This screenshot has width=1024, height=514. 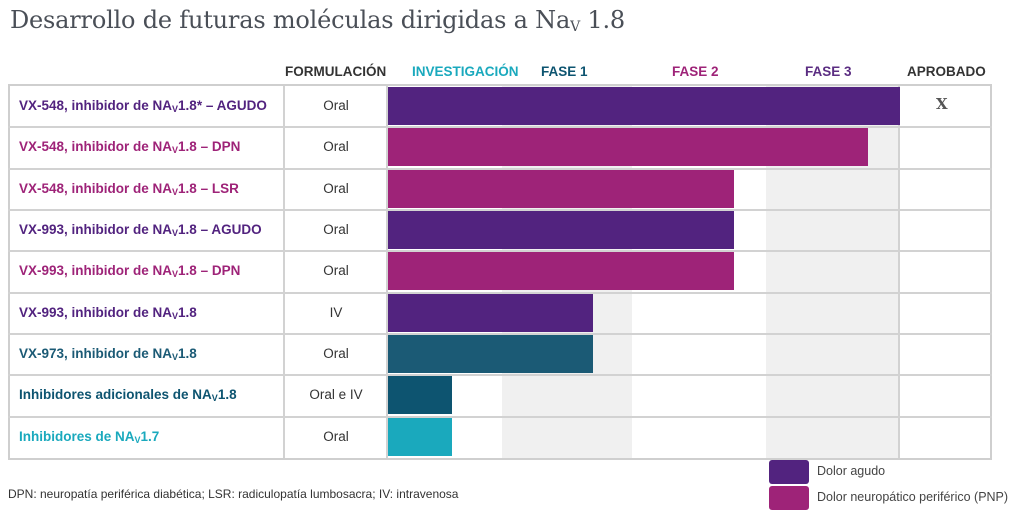 What do you see at coordinates (913, 497) in the screenshot?
I see `legend-label: Dolor neuropático periférico (PNP)` at bounding box center [913, 497].